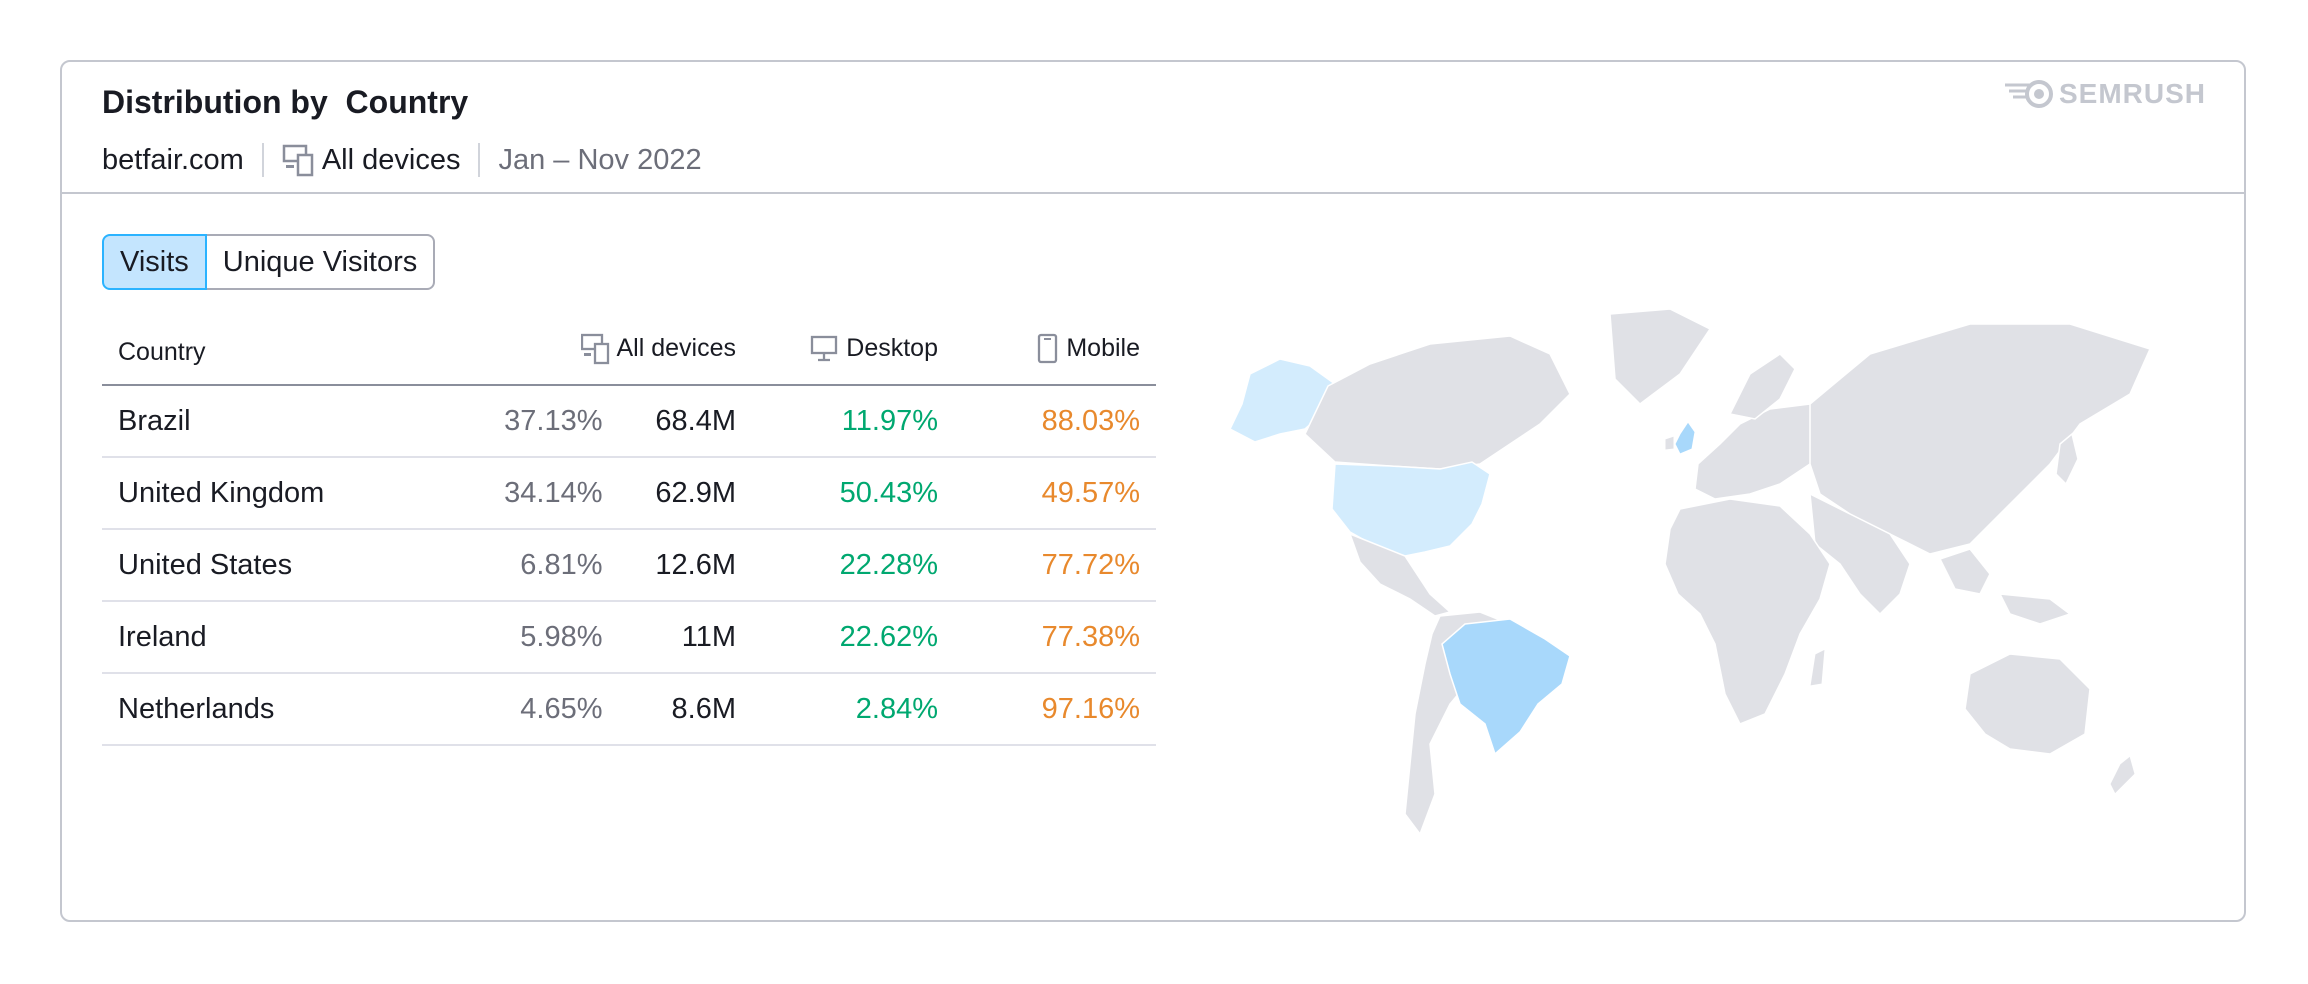  Describe the element at coordinates (1980, 439) in the screenshot. I see `map-region-asia` at that location.